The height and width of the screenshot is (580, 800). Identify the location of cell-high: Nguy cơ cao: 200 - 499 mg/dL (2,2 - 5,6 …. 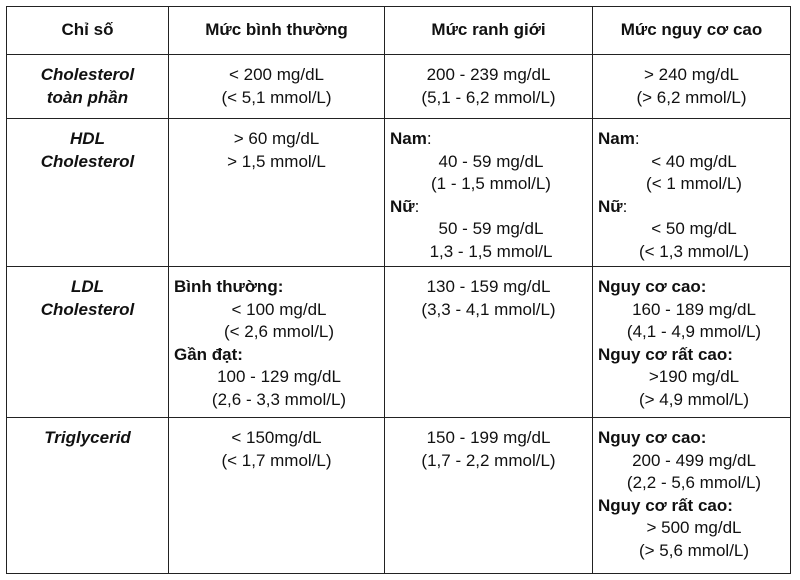
(691, 495).